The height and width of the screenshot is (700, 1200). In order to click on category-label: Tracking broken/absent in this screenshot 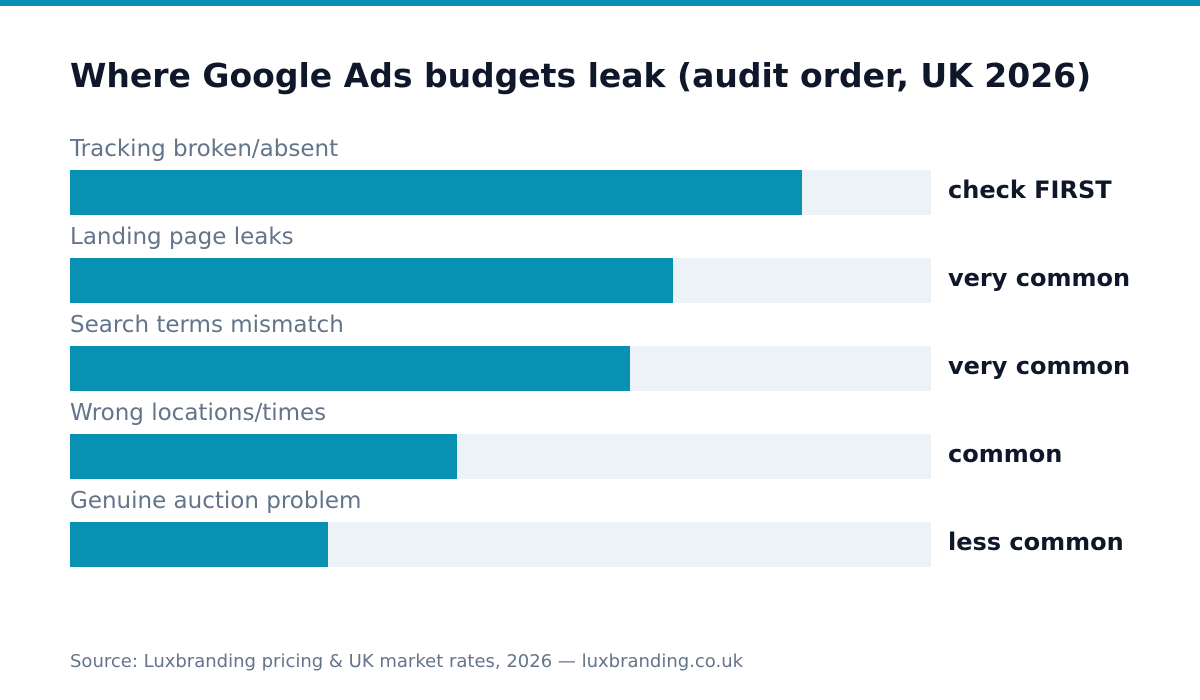, I will do `click(204, 149)`.